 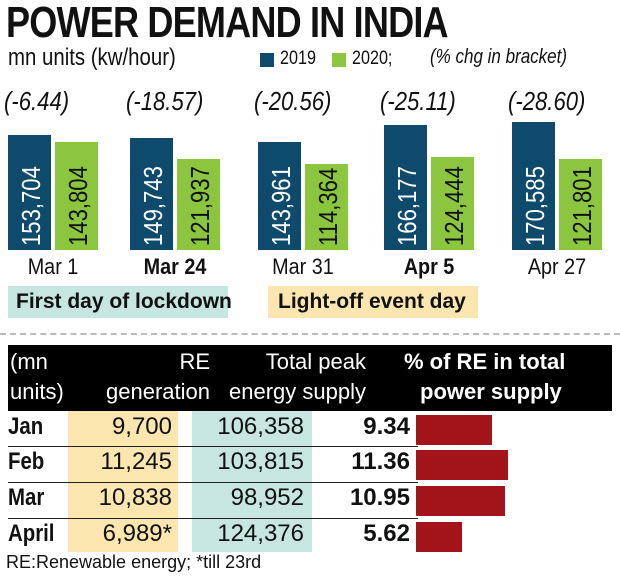 I want to click on bar-value-label: 166,177, so click(x=407, y=206).